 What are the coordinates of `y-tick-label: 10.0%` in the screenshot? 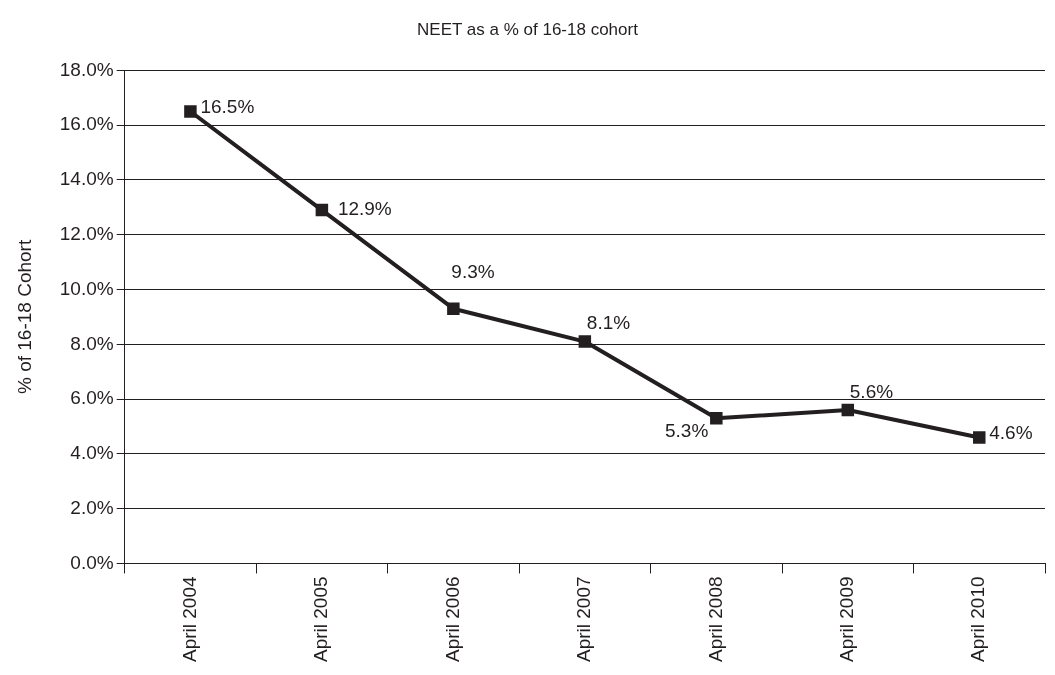 It's located at (86, 288).